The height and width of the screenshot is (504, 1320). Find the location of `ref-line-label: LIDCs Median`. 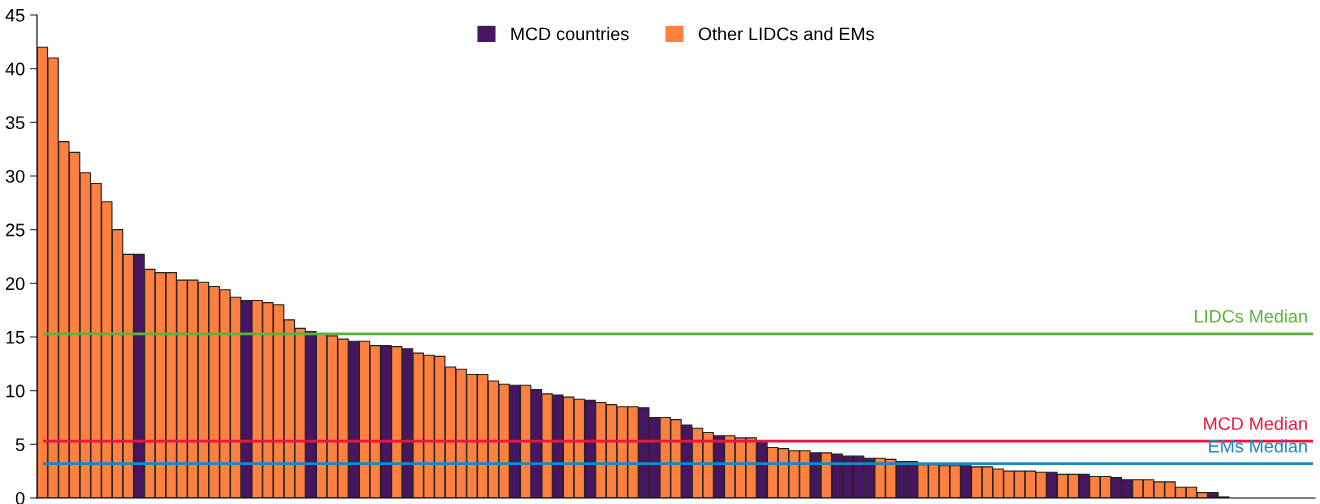

ref-line-label: LIDCs Median is located at coordinates (1251, 316).